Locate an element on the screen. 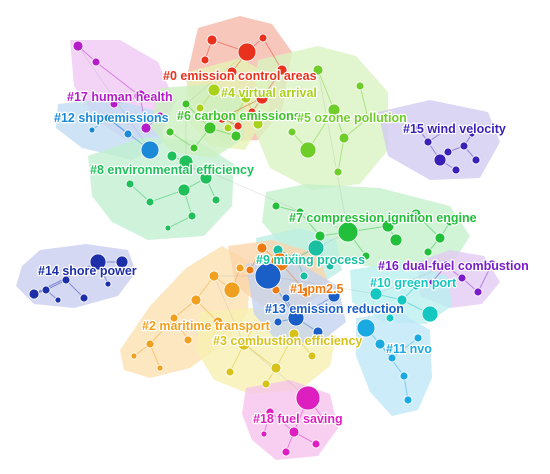 The width and height of the screenshot is (550, 474). edge-c11 is located at coordinates (405, 348).